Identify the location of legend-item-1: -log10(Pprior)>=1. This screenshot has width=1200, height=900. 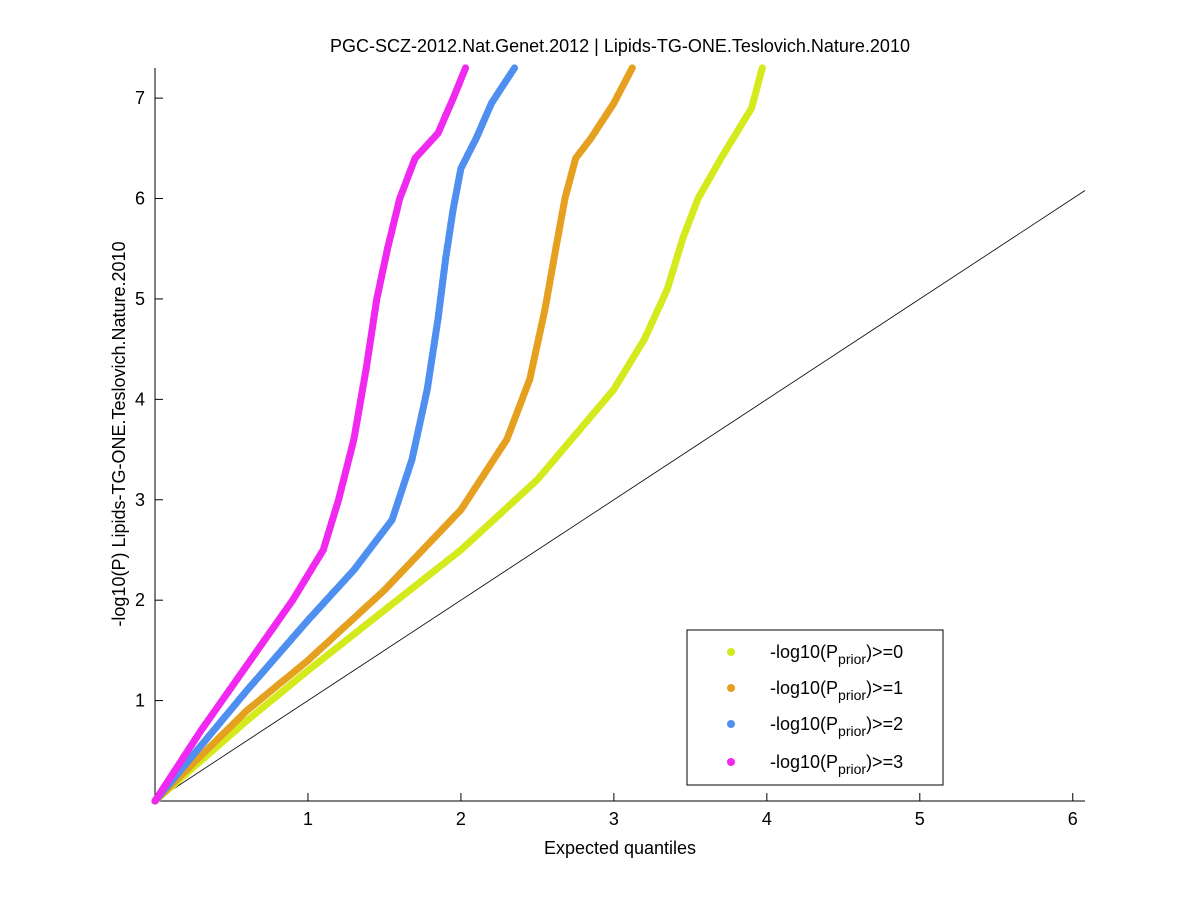
(815, 690).